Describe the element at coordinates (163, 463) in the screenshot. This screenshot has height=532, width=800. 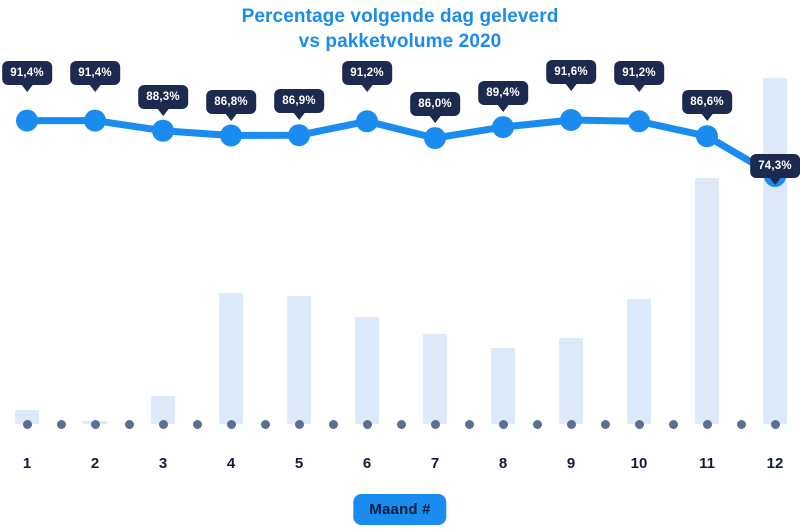
I see `x-tick-3: 3` at that location.